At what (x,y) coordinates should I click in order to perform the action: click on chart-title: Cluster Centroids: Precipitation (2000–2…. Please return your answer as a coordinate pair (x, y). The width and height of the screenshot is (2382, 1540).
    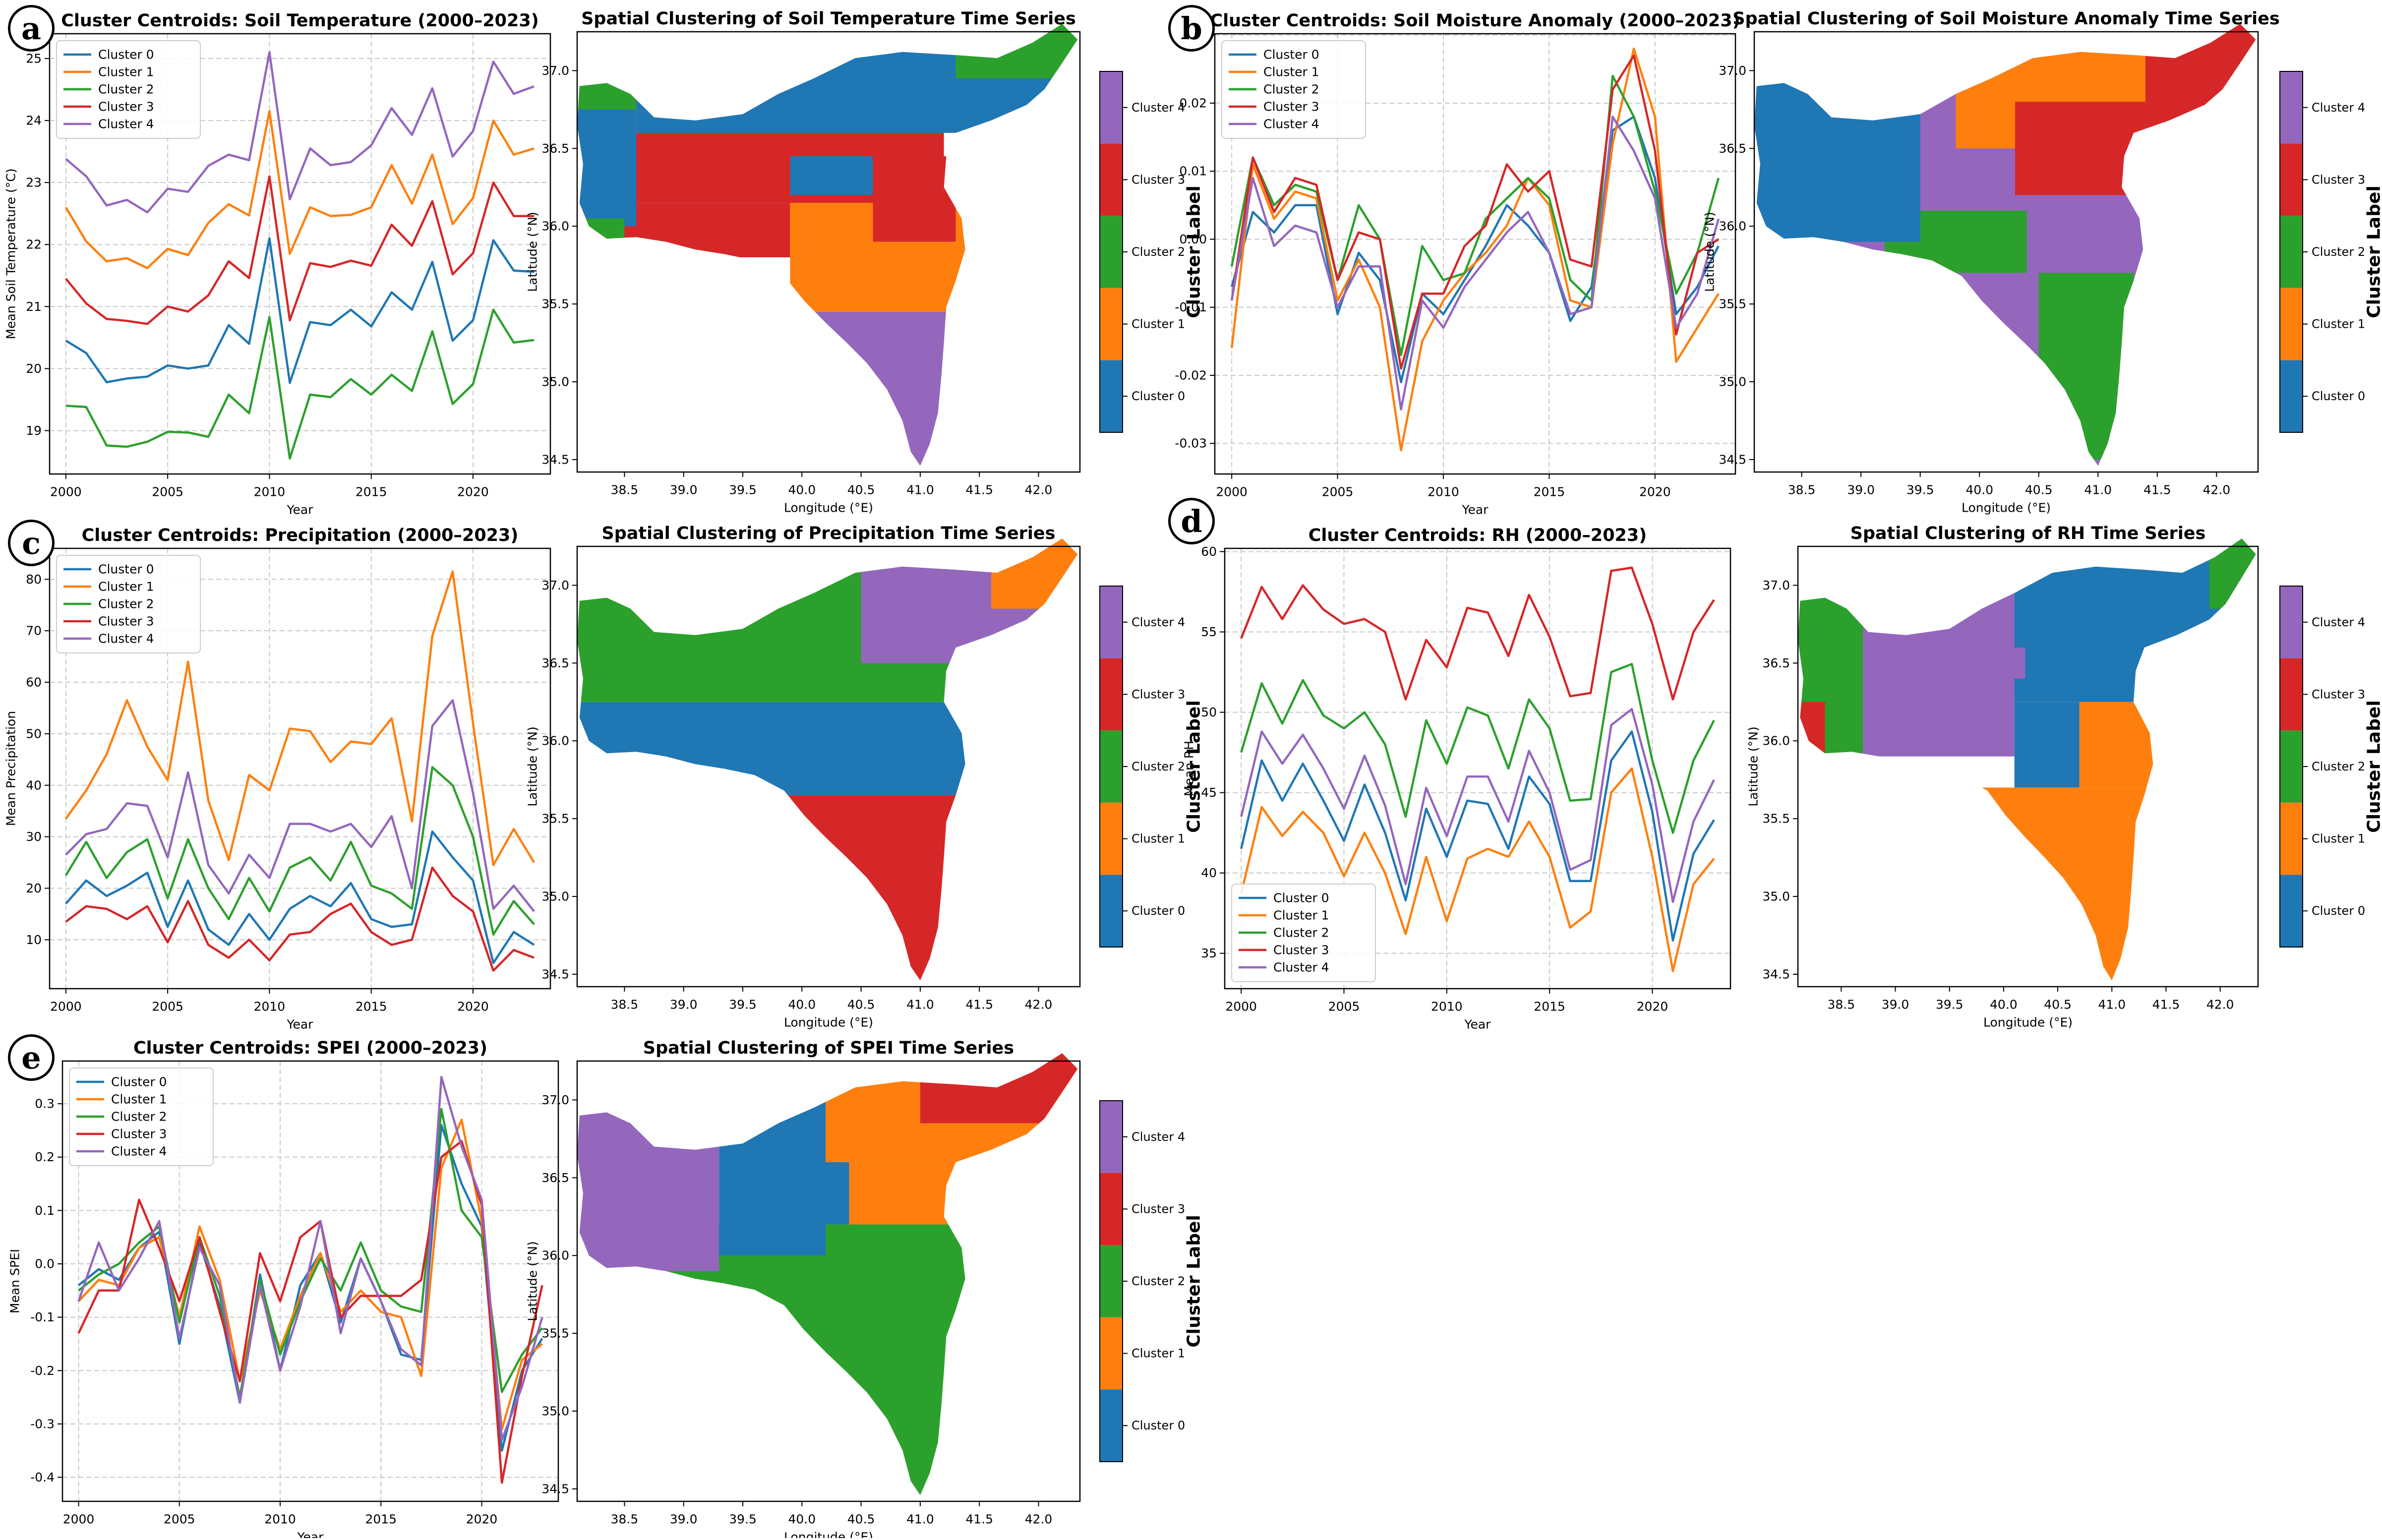
    Looking at the image, I should click on (300, 535).